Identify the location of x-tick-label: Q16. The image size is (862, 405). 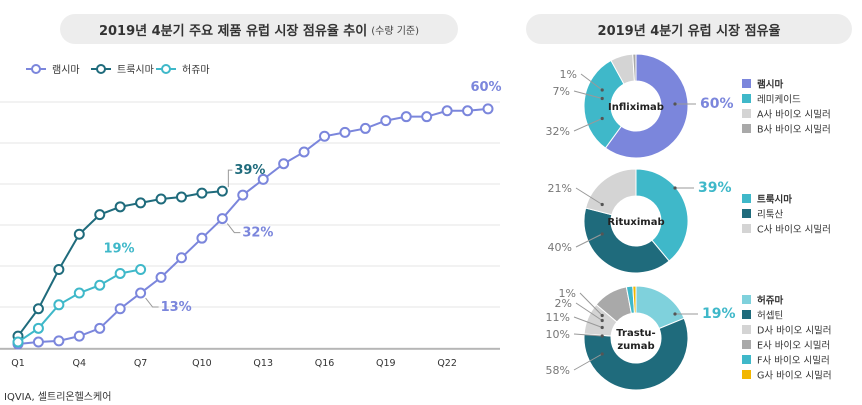
(325, 363).